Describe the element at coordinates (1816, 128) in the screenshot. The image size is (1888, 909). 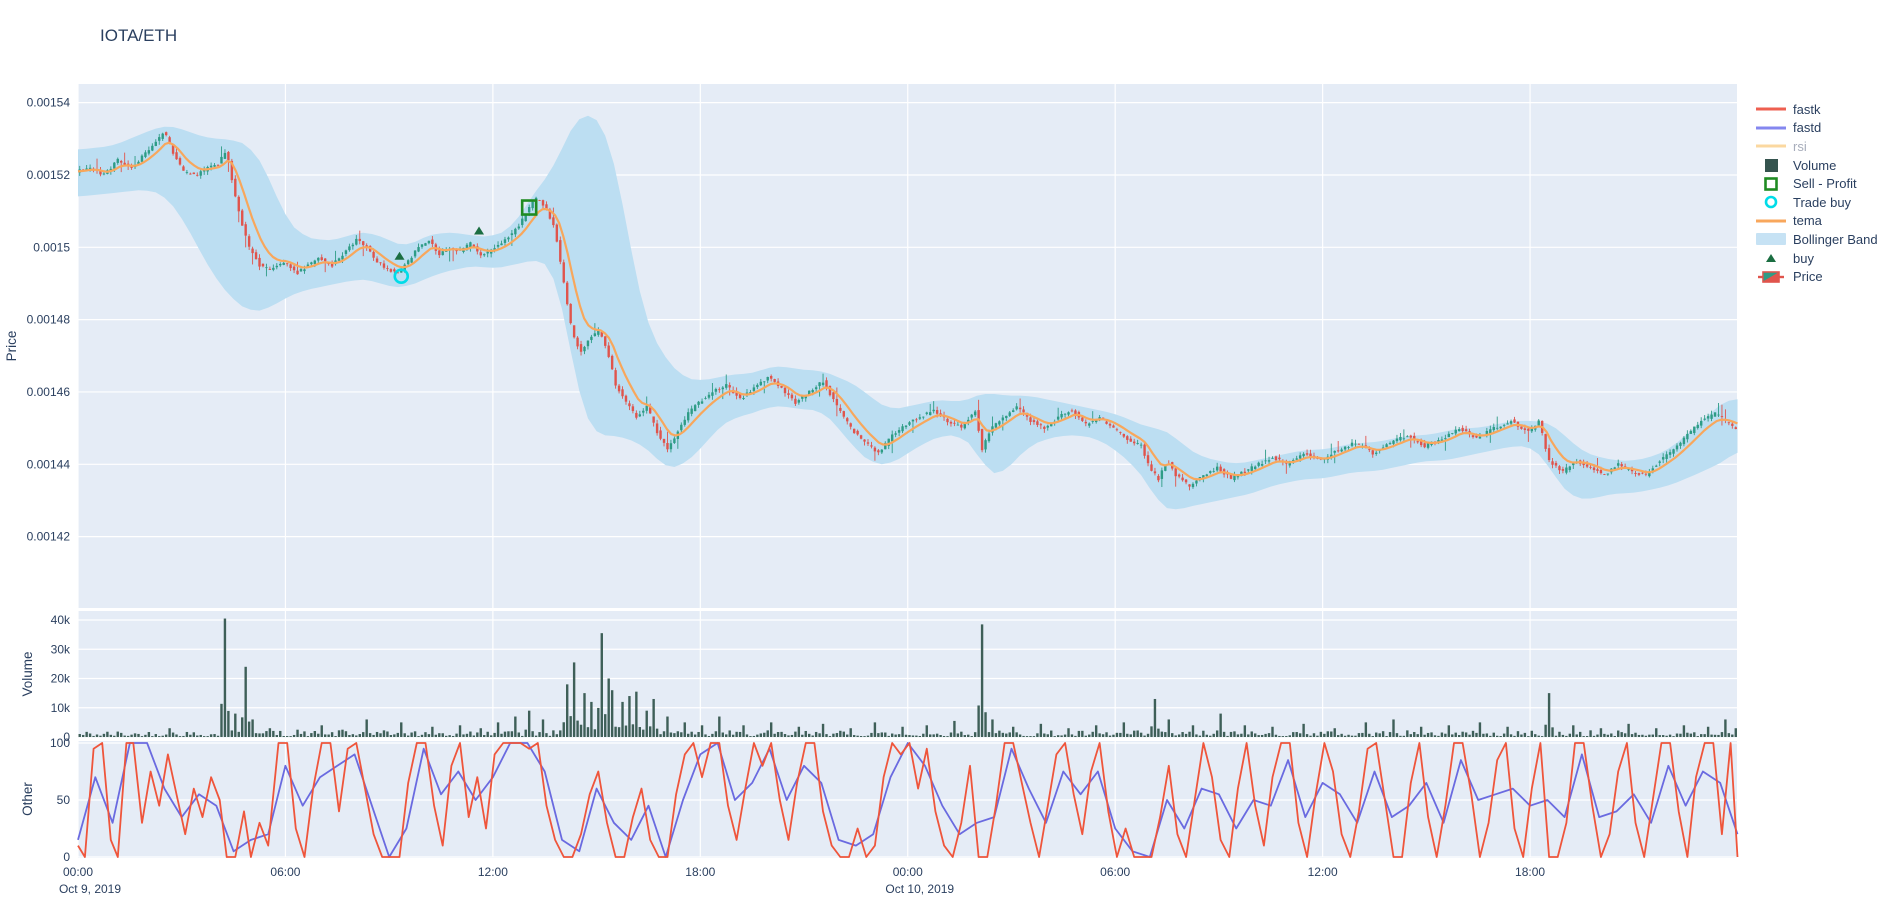
I see `legend-item-fastd: fastd` at that location.